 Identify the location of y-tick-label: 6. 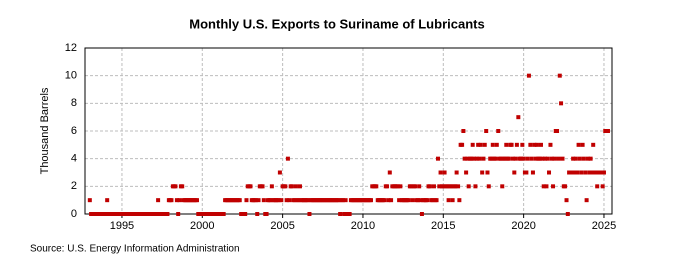
(74, 131).